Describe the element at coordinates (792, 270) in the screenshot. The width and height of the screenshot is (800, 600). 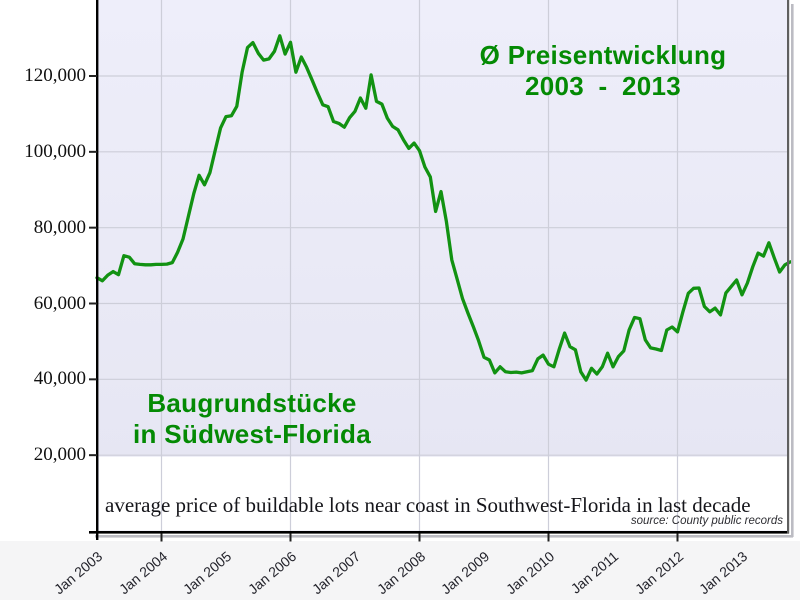
I see `axis-shadow-right` at that location.